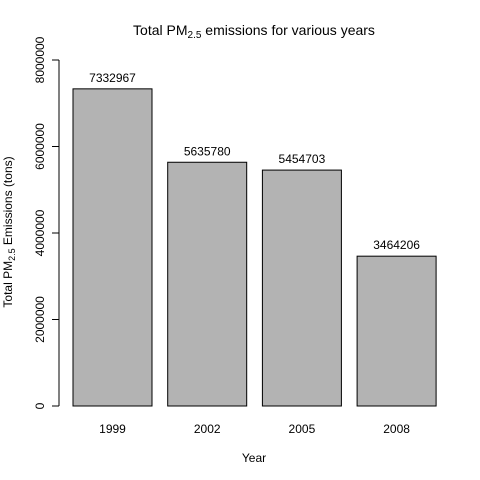 This screenshot has width=480, height=480. Describe the element at coordinates (112, 78) in the screenshot. I see `bar-value-label: 7332967` at that location.